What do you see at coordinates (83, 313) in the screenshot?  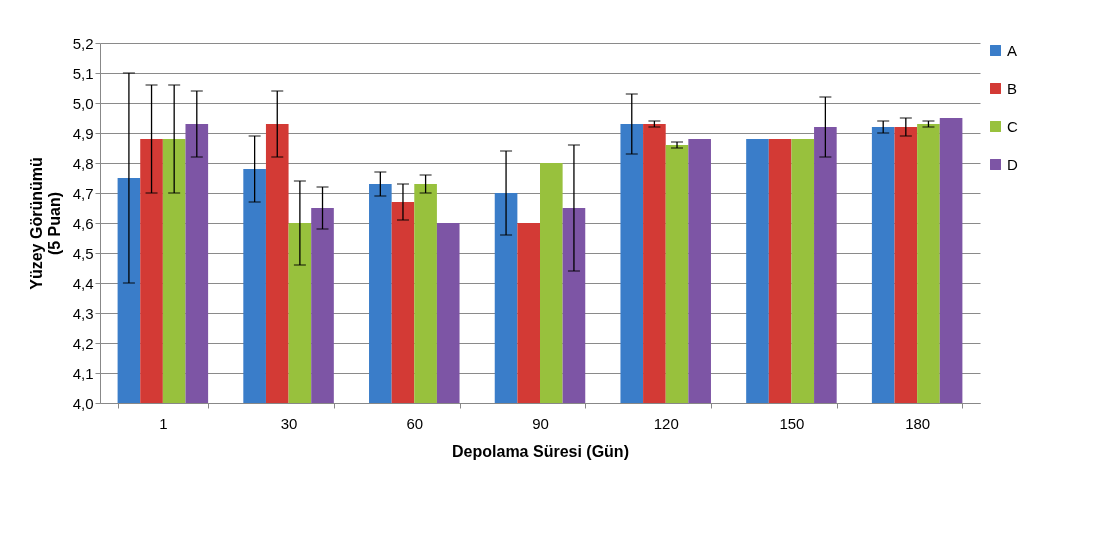 I see `y-tick-label: 4,3` at bounding box center [83, 313].